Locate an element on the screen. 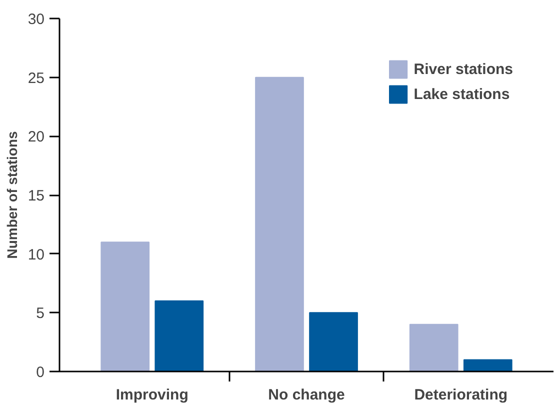 The width and height of the screenshot is (558, 406). legend-label: River stations is located at coordinates (463, 69).